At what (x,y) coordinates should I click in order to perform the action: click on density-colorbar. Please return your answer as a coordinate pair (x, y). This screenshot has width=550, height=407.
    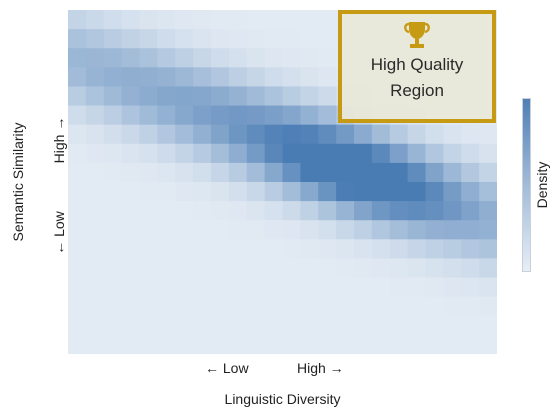
    Looking at the image, I should click on (526, 185).